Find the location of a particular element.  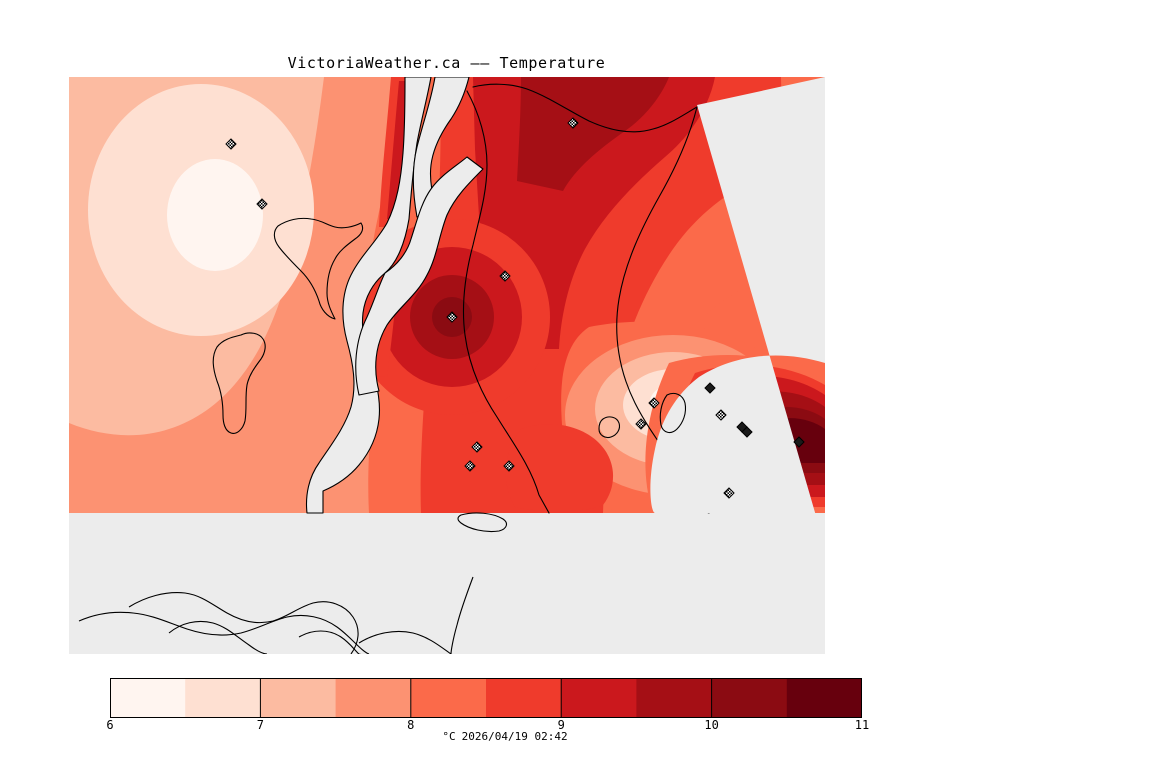

colorbar-tick-label-10: 10 is located at coordinates (711, 725).